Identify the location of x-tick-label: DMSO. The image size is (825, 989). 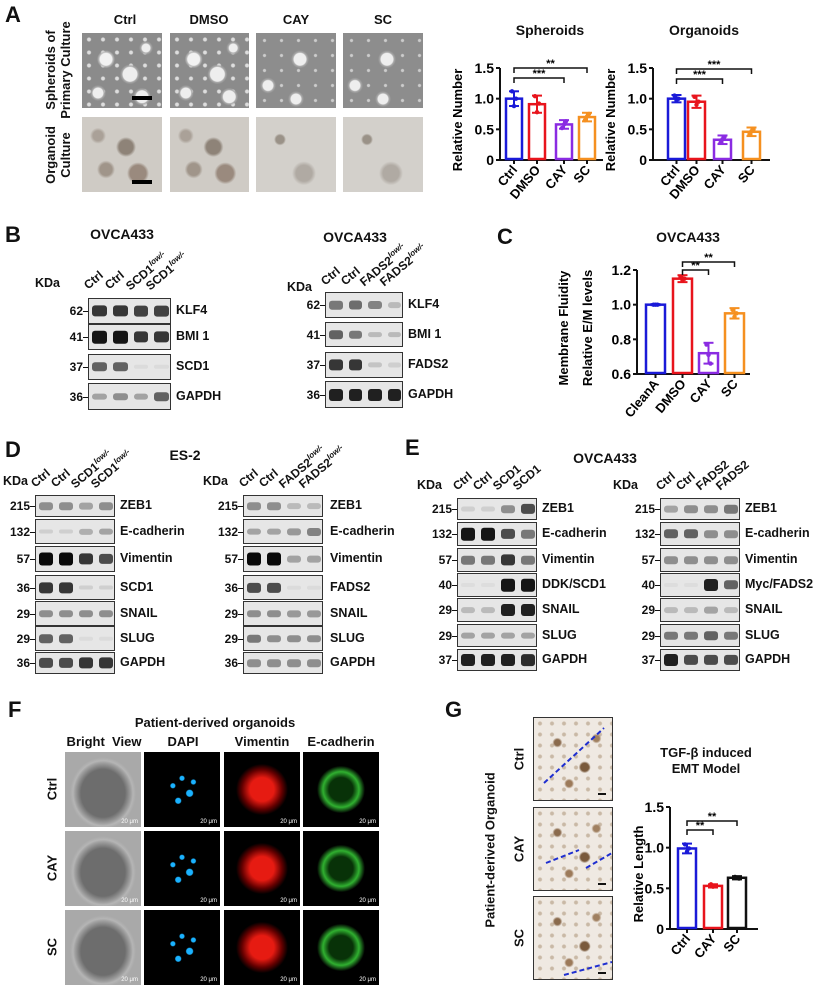
(670, 396).